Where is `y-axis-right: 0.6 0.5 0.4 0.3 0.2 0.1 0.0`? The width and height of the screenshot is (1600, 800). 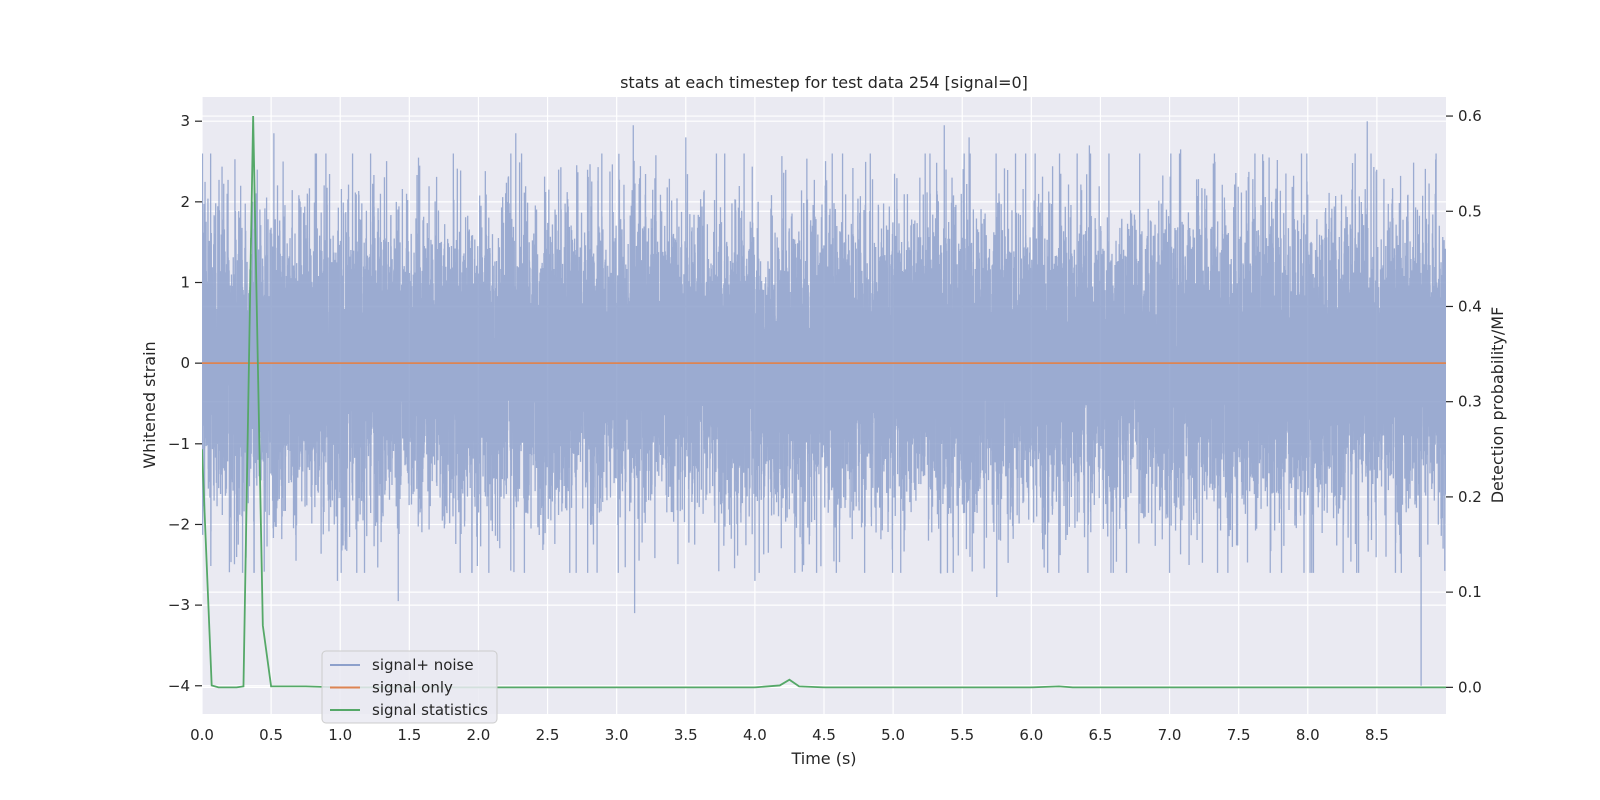 y-axis-right: 0.6 0.5 0.4 0.3 0.2 0.1 0.0 is located at coordinates (1464, 401).